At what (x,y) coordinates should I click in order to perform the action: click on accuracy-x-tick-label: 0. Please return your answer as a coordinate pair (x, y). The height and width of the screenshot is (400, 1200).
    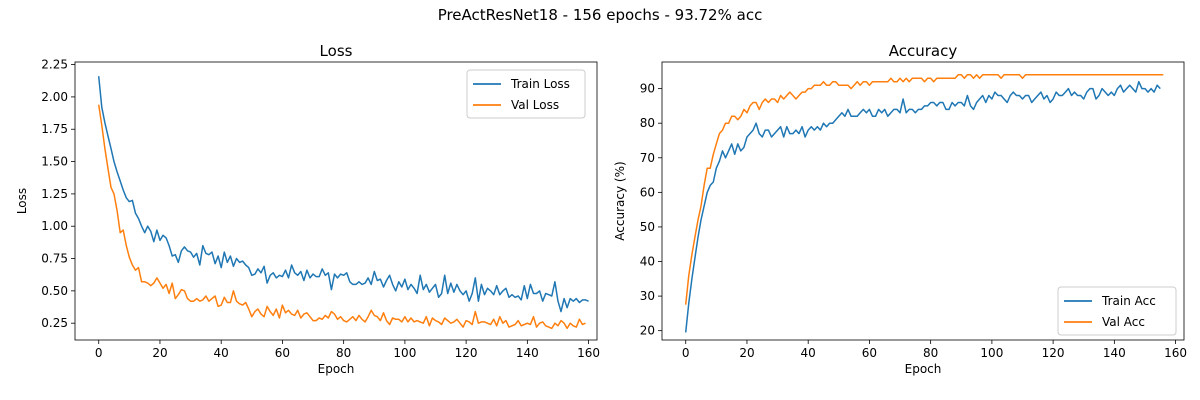
    Looking at the image, I should click on (686, 353).